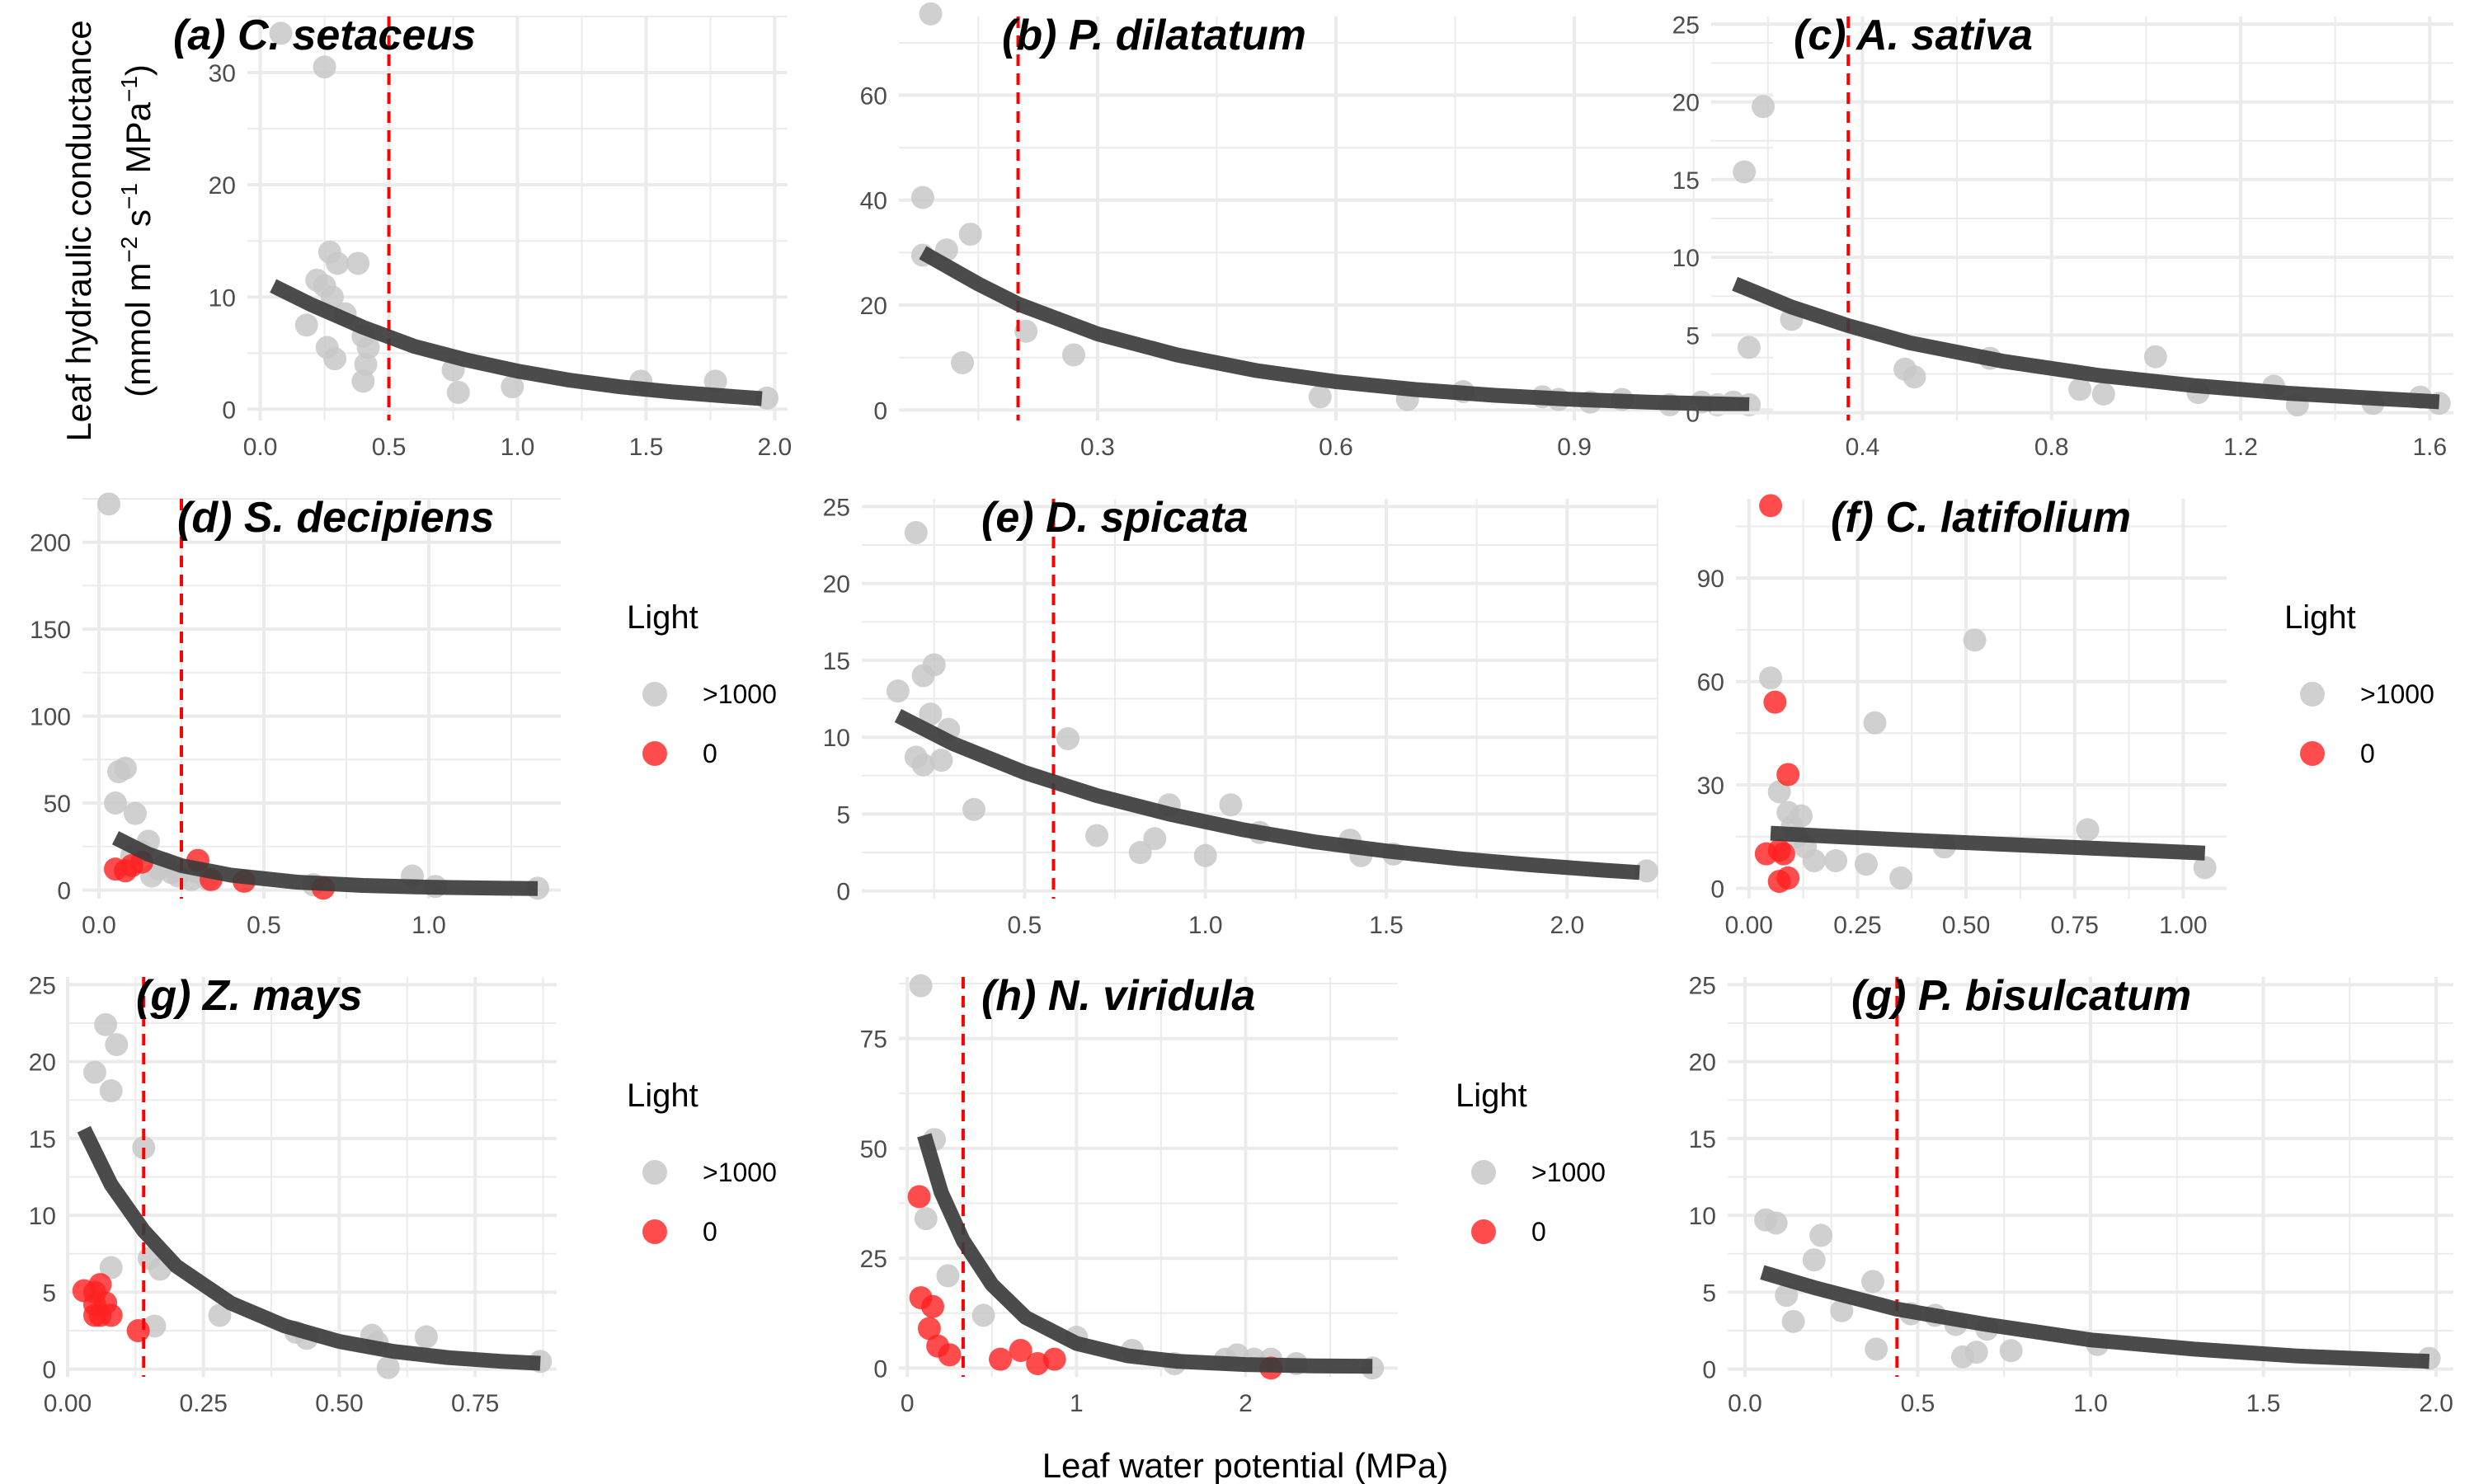 This screenshot has height=1484, width=2474. What do you see at coordinates (295, 715) in the screenshot?
I see `panel-d: 0.0 0.5 1.0 0 50 100 150 200 (d) S. decipiens` at bounding box center [295, 715].